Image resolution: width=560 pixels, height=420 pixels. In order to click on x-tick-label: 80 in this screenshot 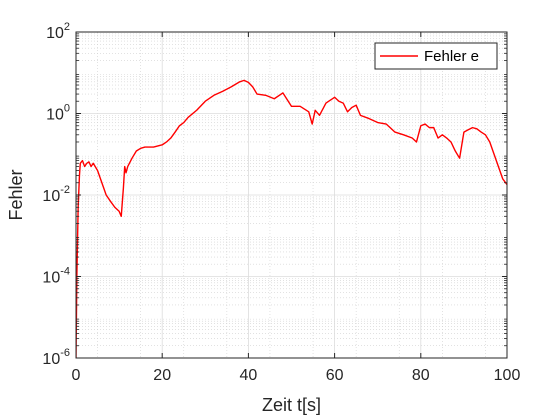, I will do `click(421, 375)`.